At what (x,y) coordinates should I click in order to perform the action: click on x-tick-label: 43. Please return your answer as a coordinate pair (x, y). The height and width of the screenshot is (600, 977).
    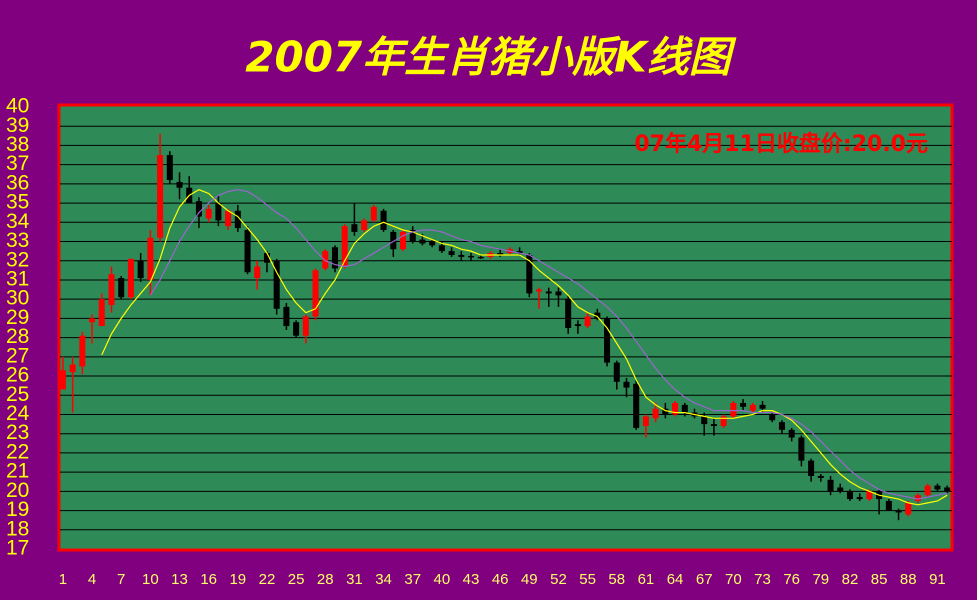
    Looking at the image, I should click on (471, 579).